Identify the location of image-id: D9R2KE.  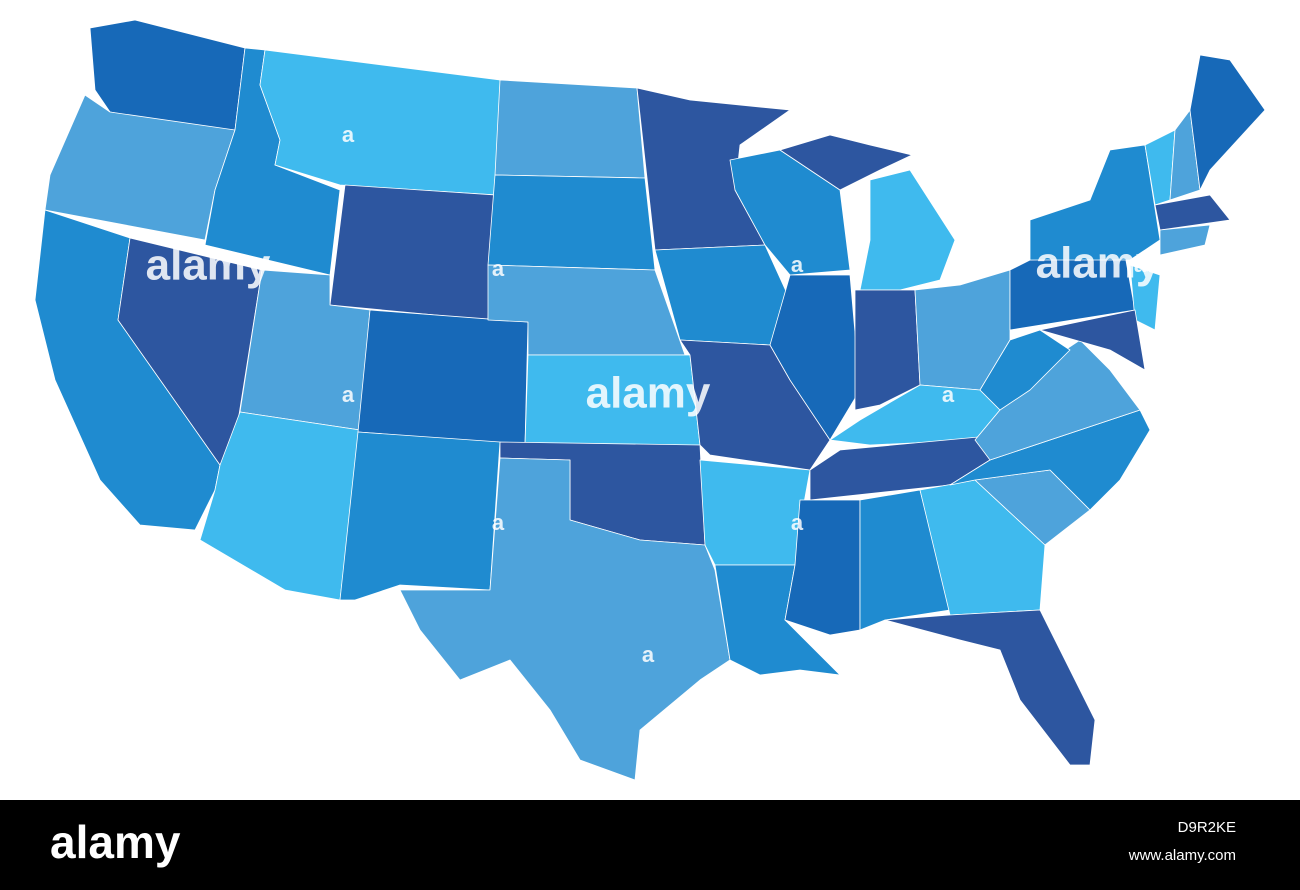
(1207, 827).